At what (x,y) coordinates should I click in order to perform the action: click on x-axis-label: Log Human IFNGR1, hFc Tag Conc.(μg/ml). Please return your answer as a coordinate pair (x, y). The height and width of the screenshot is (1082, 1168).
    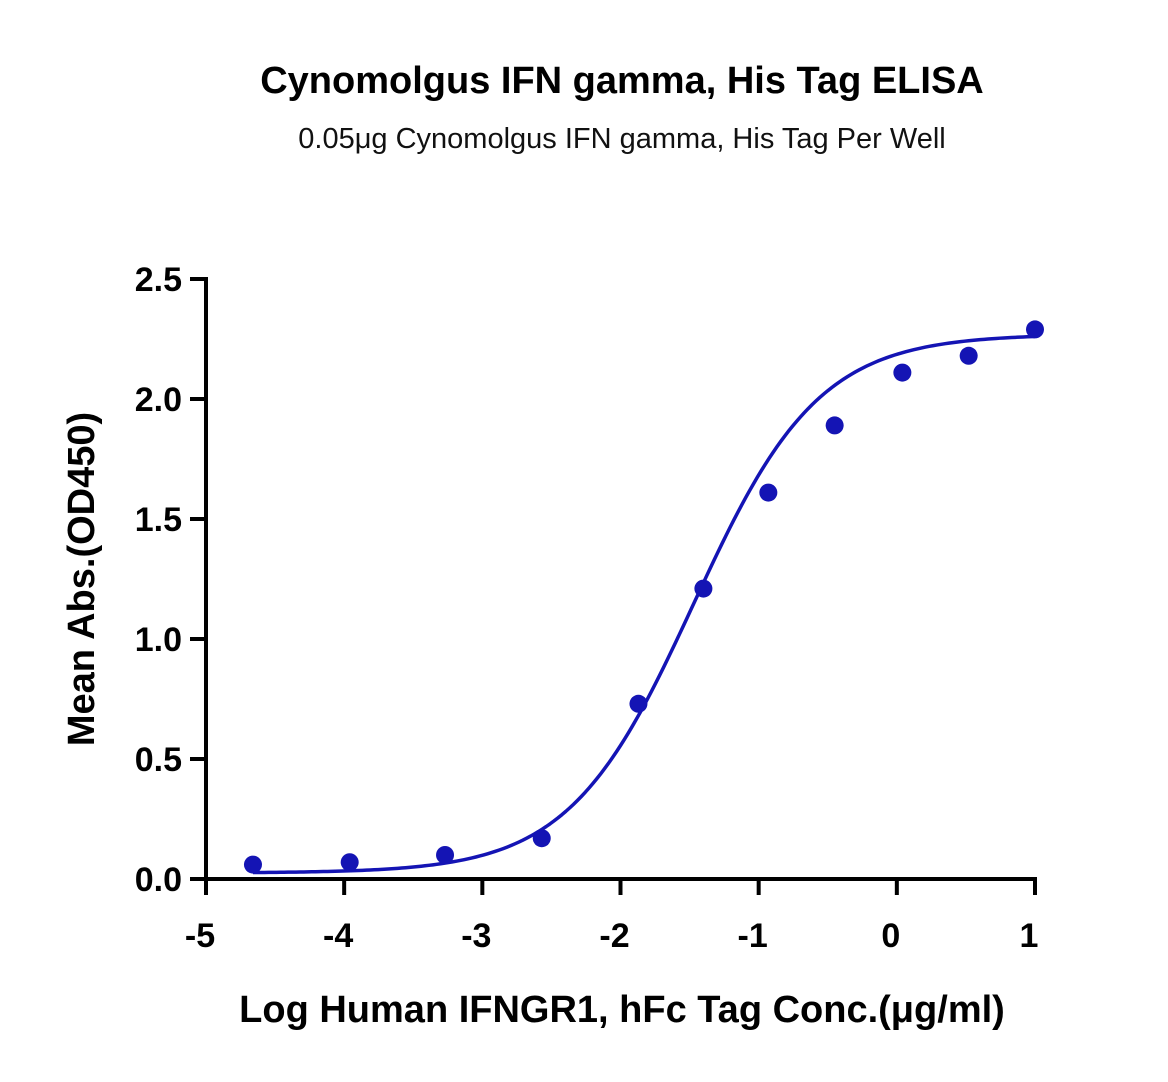
    Looking at the image, I should click on (622, 1010).